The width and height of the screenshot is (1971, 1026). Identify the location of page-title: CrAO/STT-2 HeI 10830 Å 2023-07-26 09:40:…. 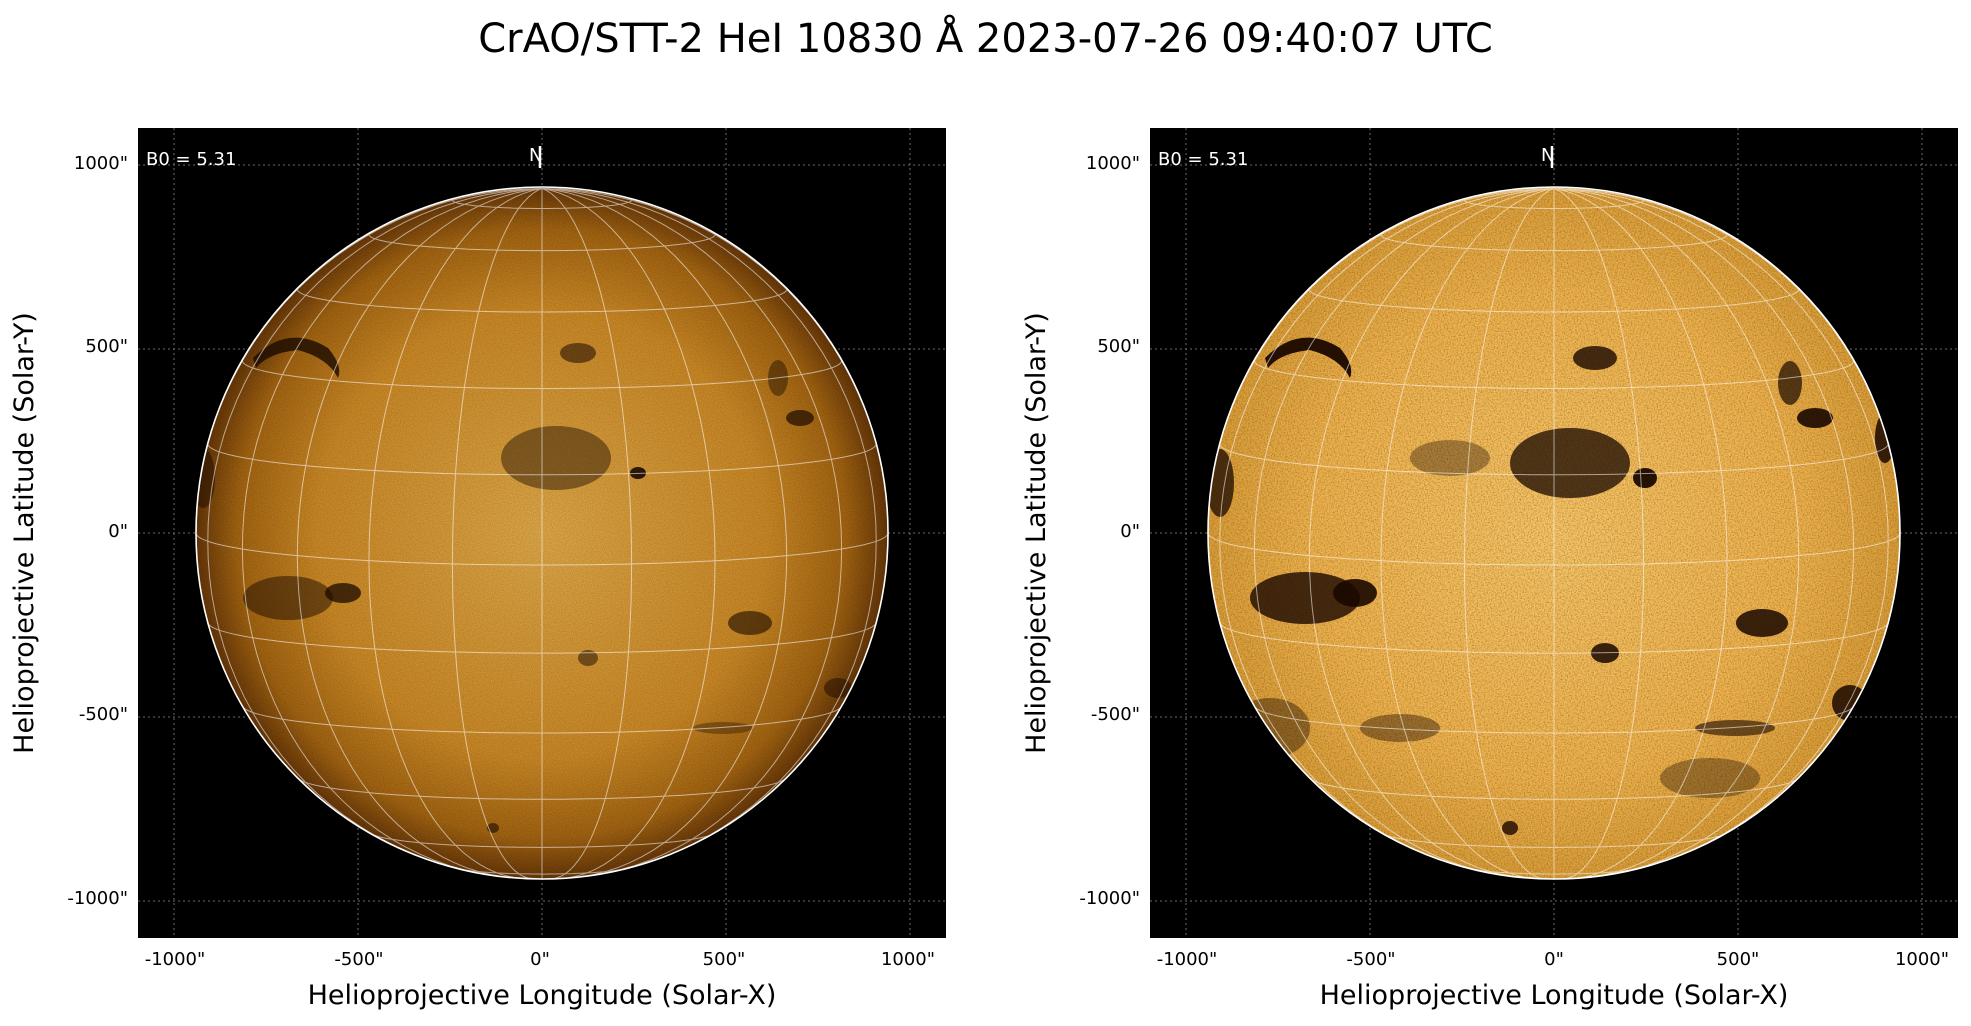
(985, 39).